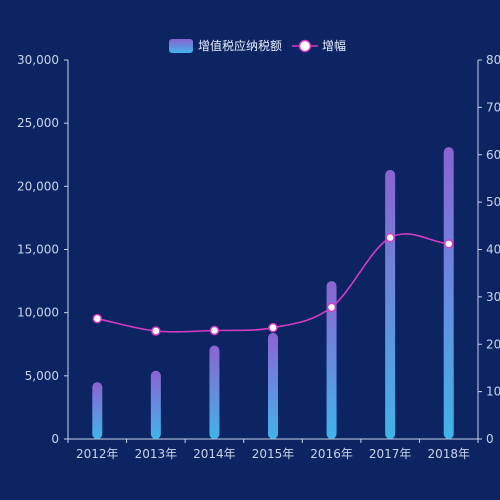 The width and height of the screenshot is (500, 500). What do you see at coordinates (493, 60) in the screenshot?
I see `right-y-tick-label: 80` at bounding box center [493, 60].